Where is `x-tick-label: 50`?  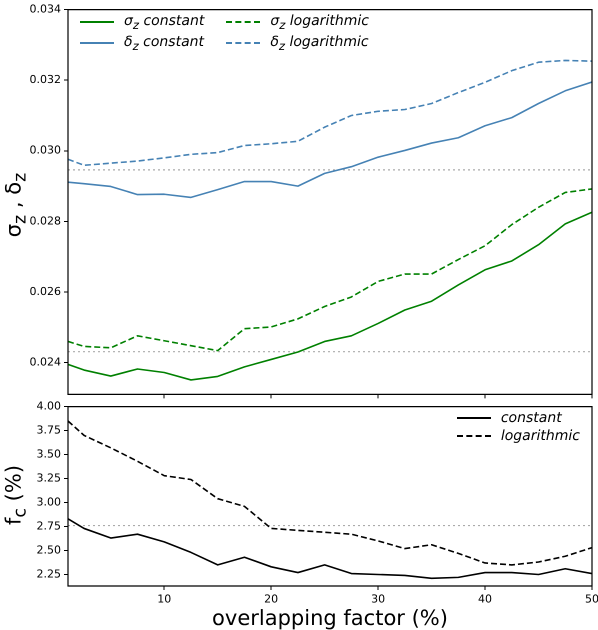 x-tick-label: 50 is located at coordinates (591, 599).